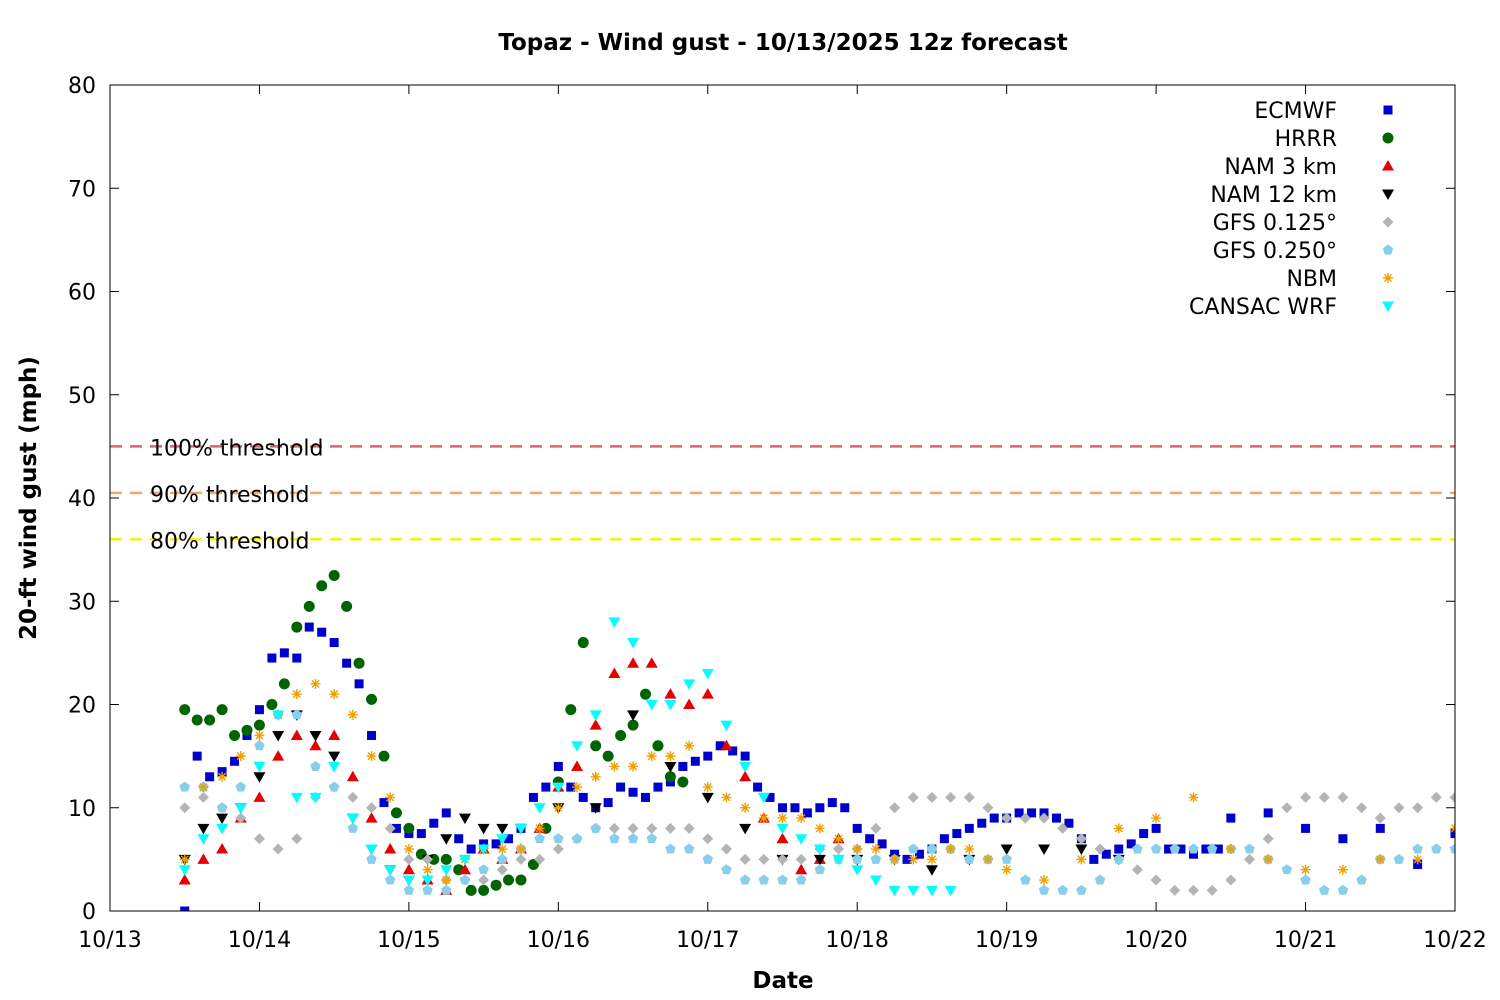 Image resolution: width=1500 pixels, height=1000 pixels. Describe the element at coordinates (782, 981) in the screenshot. I see `x-axis-label: Date` at that location.